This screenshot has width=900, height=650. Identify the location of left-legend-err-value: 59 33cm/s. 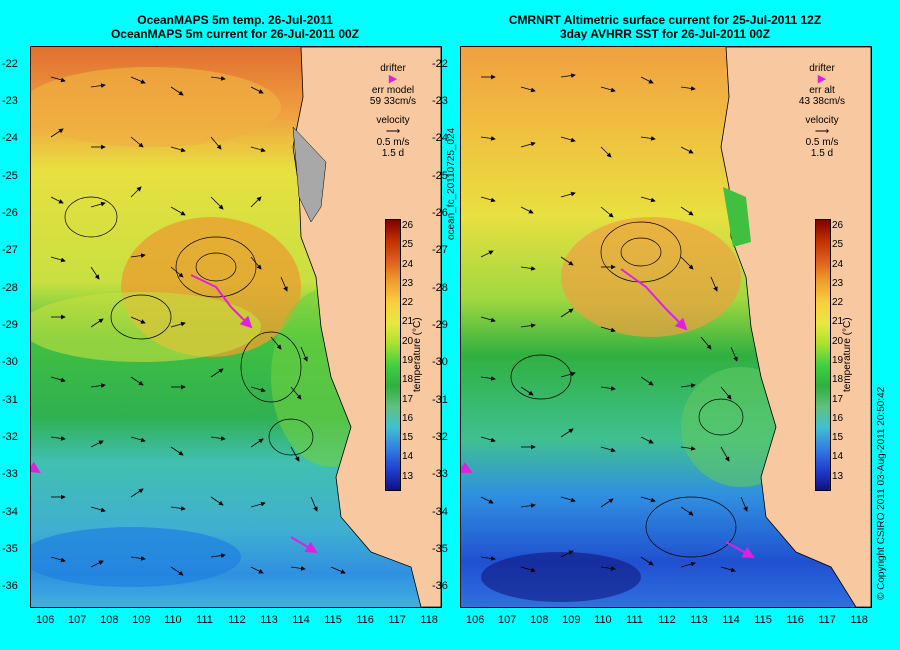
(393, 101).